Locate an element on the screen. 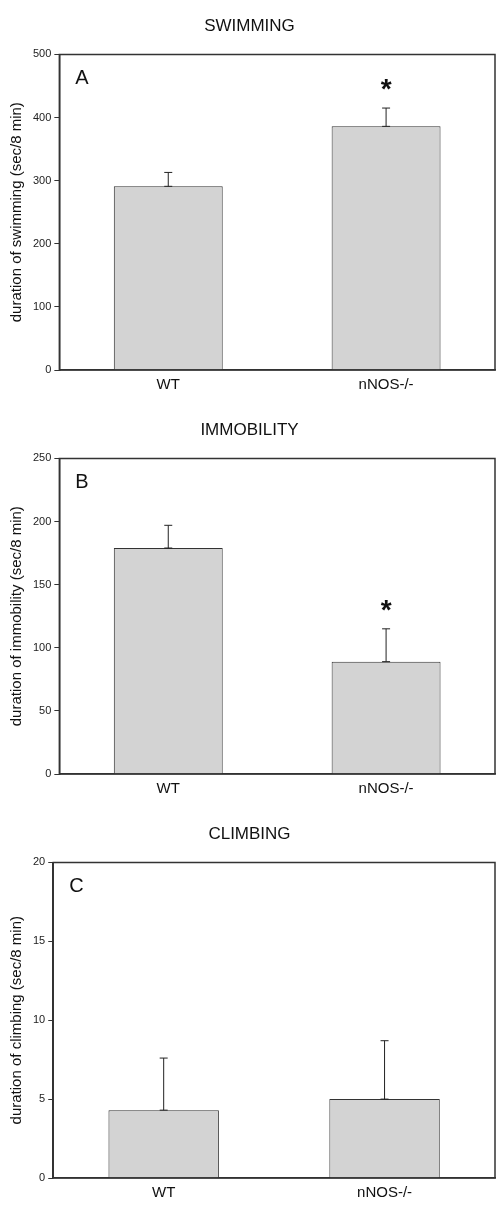 The width and height of the screenshot is (497, 1212). annotation: B is located at coordinates (82, 480).